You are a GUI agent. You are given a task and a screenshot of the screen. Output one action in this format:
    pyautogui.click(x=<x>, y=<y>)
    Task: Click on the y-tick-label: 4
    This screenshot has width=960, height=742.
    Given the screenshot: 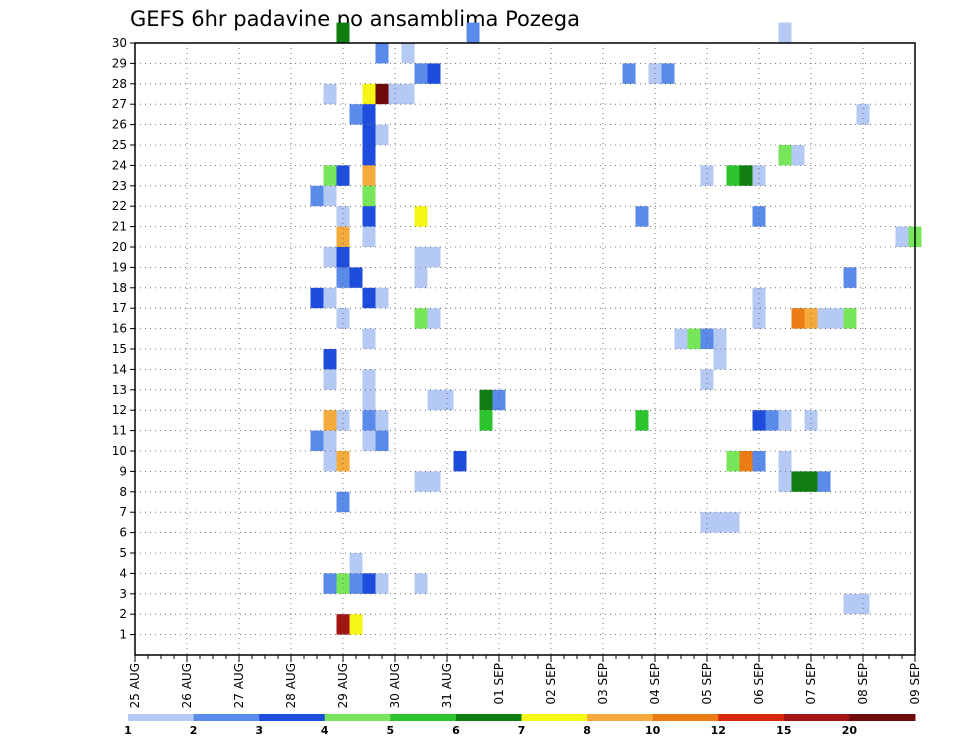 What is the action you would take?
    pyautogui.click(x=123, y=573)
    